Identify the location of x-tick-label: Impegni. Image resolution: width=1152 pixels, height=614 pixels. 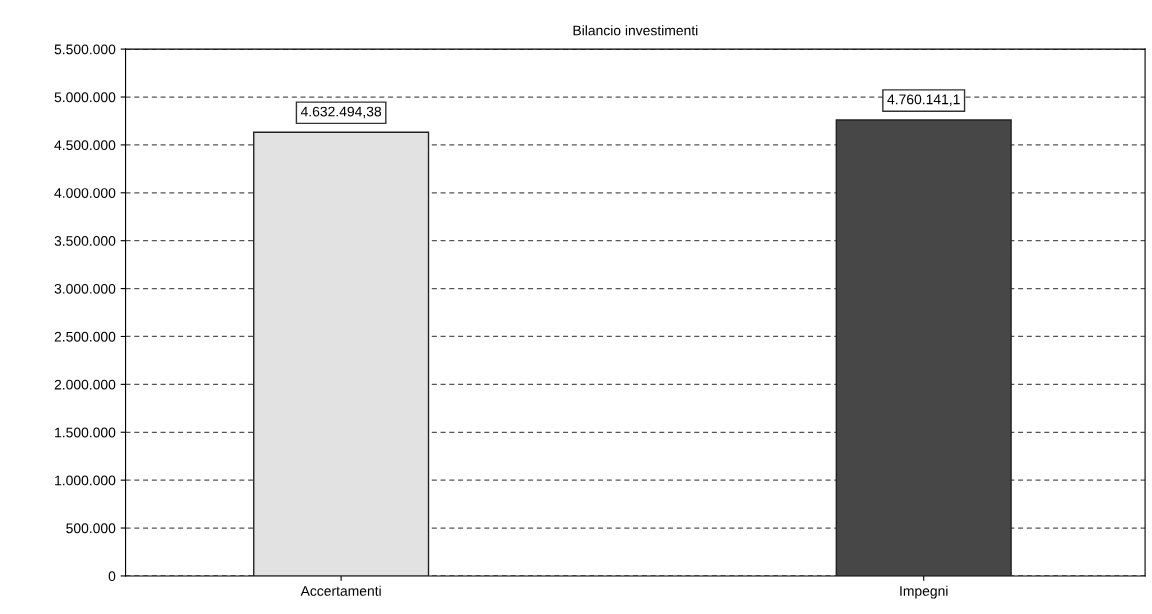
(924, 592).